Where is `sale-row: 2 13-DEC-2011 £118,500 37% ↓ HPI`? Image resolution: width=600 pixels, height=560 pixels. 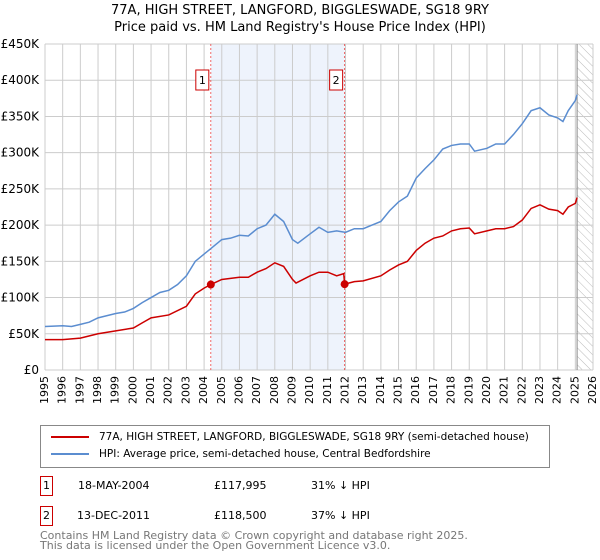 sale-row: 2 13-DEC-2011 £118,500 37% ↓ HPI is located at coordinates (240, 516).